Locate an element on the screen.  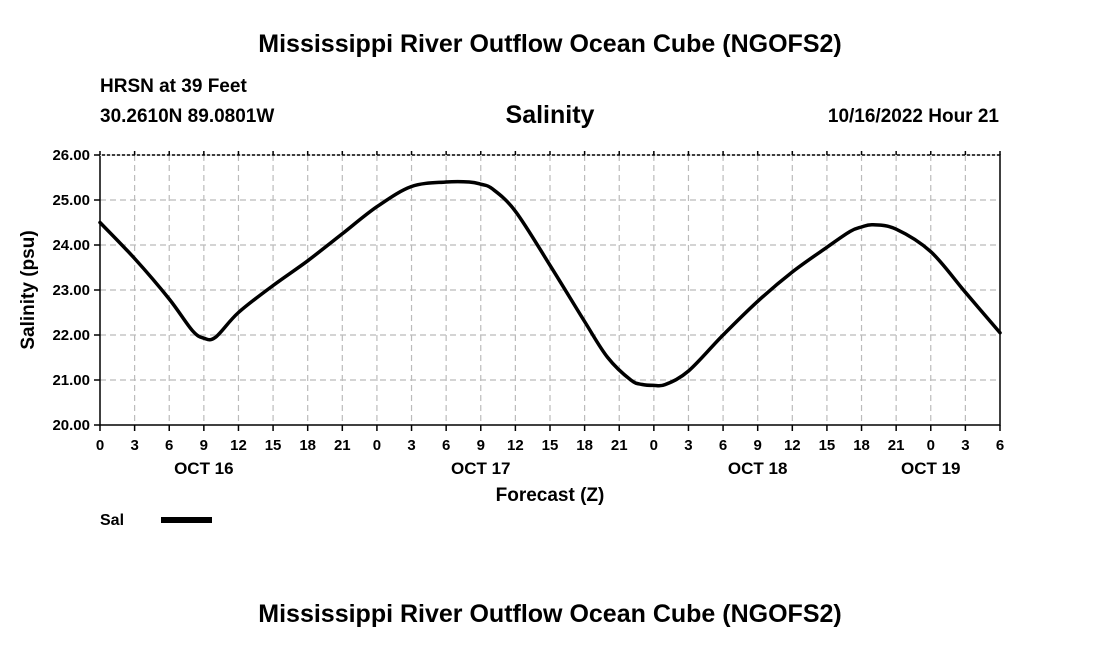
station-coordinates: 30.2610N 89.0801W is located at coordinates (187, 116).